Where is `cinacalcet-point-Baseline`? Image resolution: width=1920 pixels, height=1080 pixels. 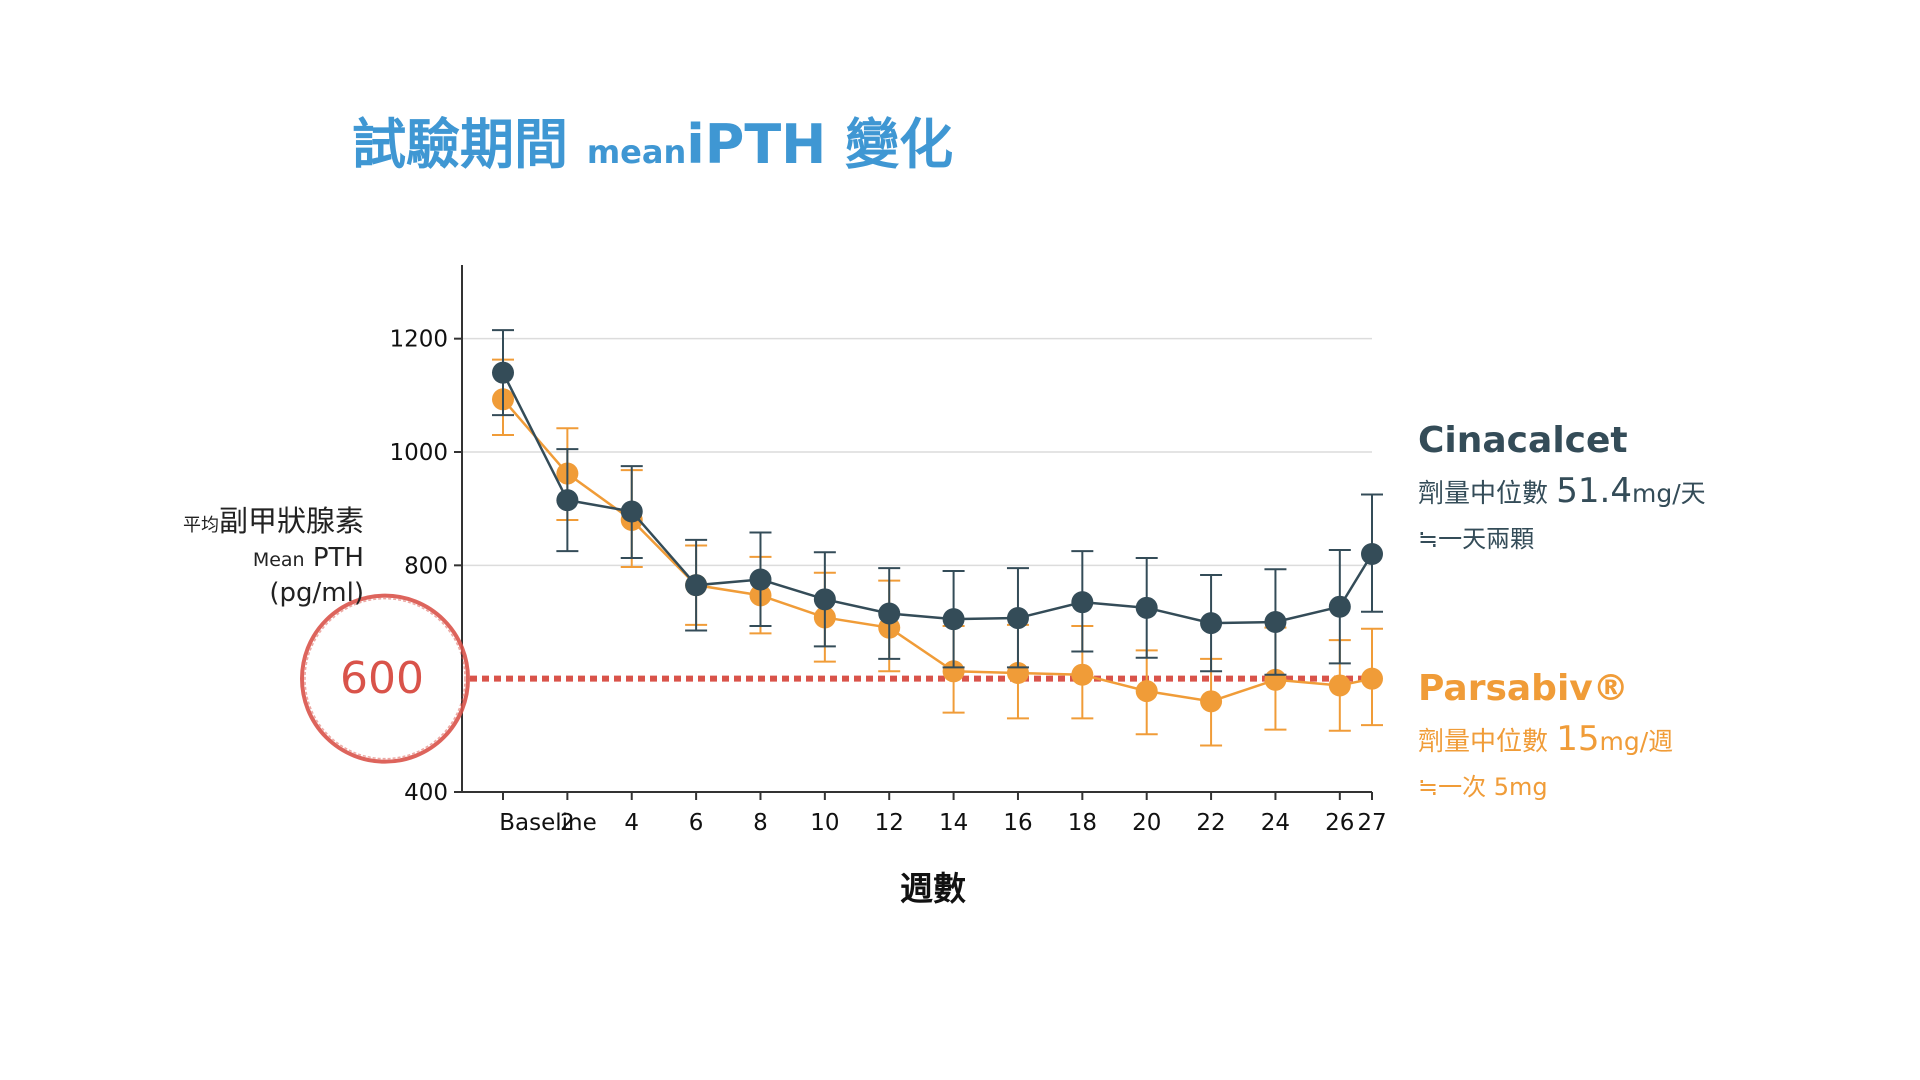 cinacalcet-point-Baseline is located at coordinates (503, 372).